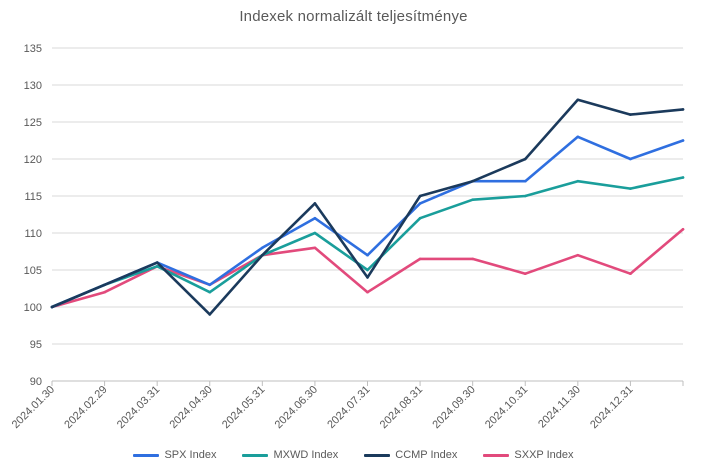  What do you see at coordinates (33, 308) in the screenshot?
I see `y-tick-label: 100` at bounding box center [33, 308].